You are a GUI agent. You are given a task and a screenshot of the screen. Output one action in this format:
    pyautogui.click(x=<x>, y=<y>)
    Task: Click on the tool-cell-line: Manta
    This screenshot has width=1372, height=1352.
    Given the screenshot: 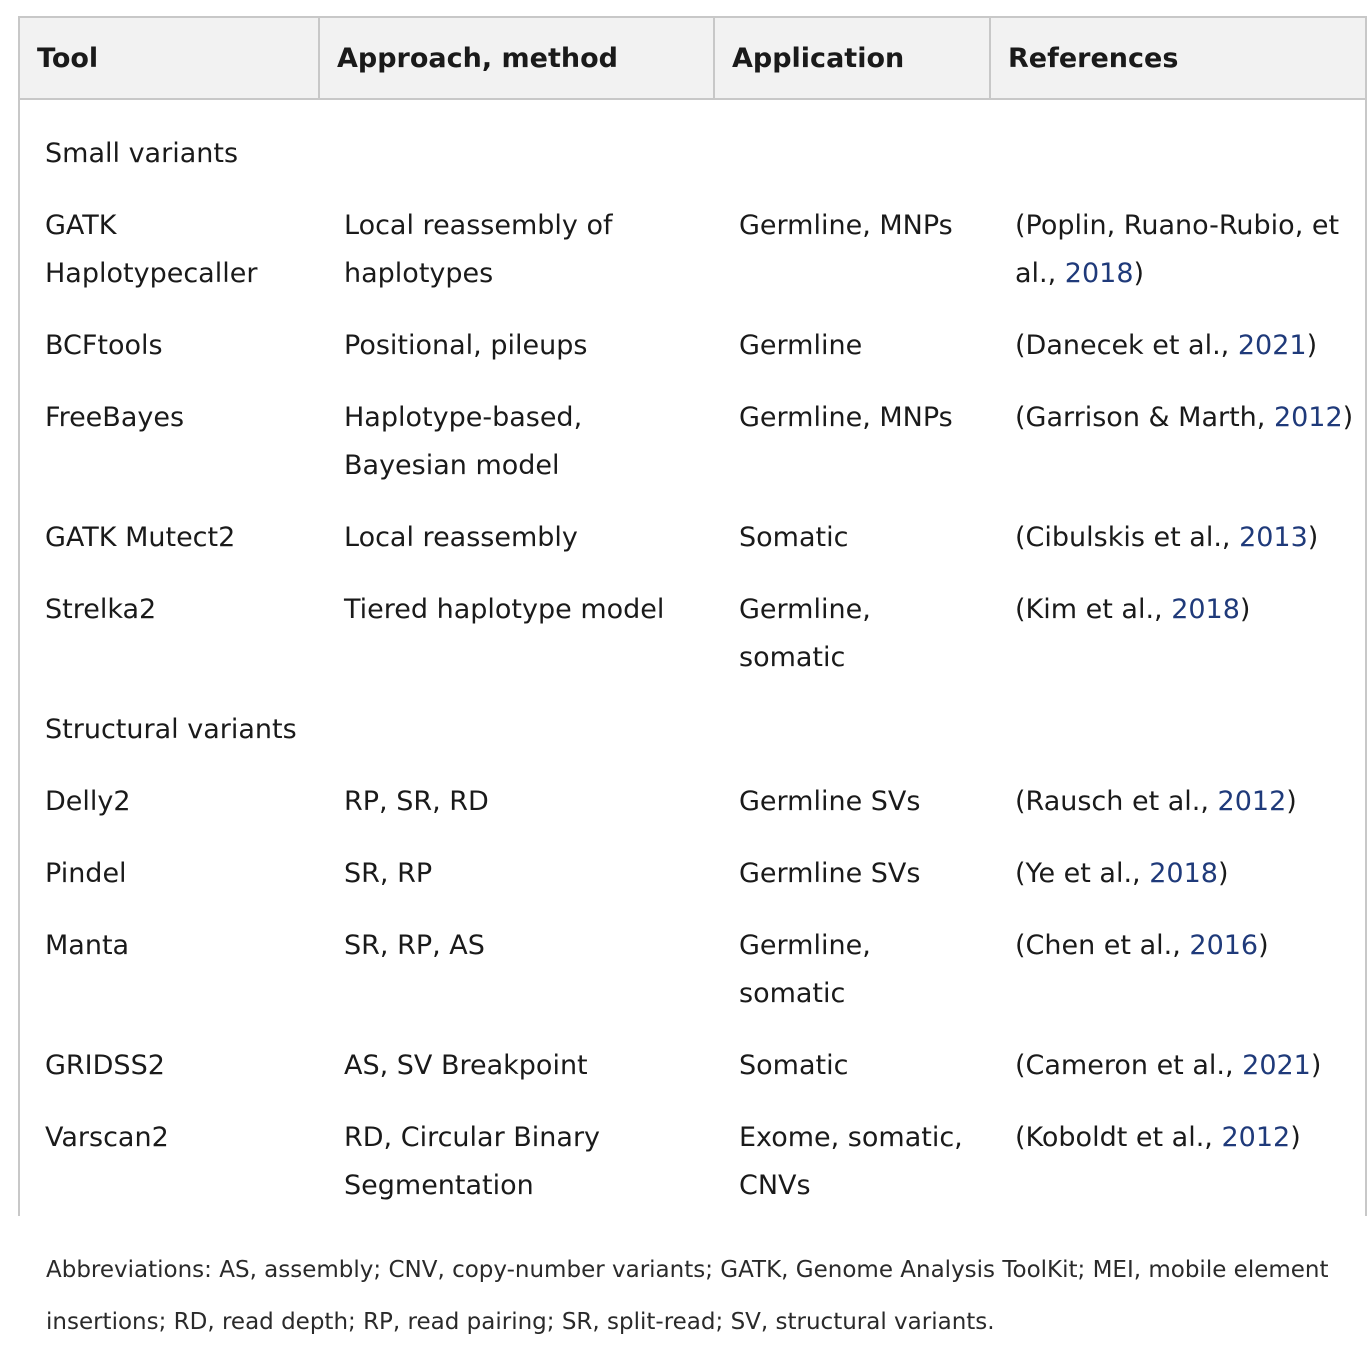 What is the action you would take?
    pyautogui.click(x=87, y=945)
    